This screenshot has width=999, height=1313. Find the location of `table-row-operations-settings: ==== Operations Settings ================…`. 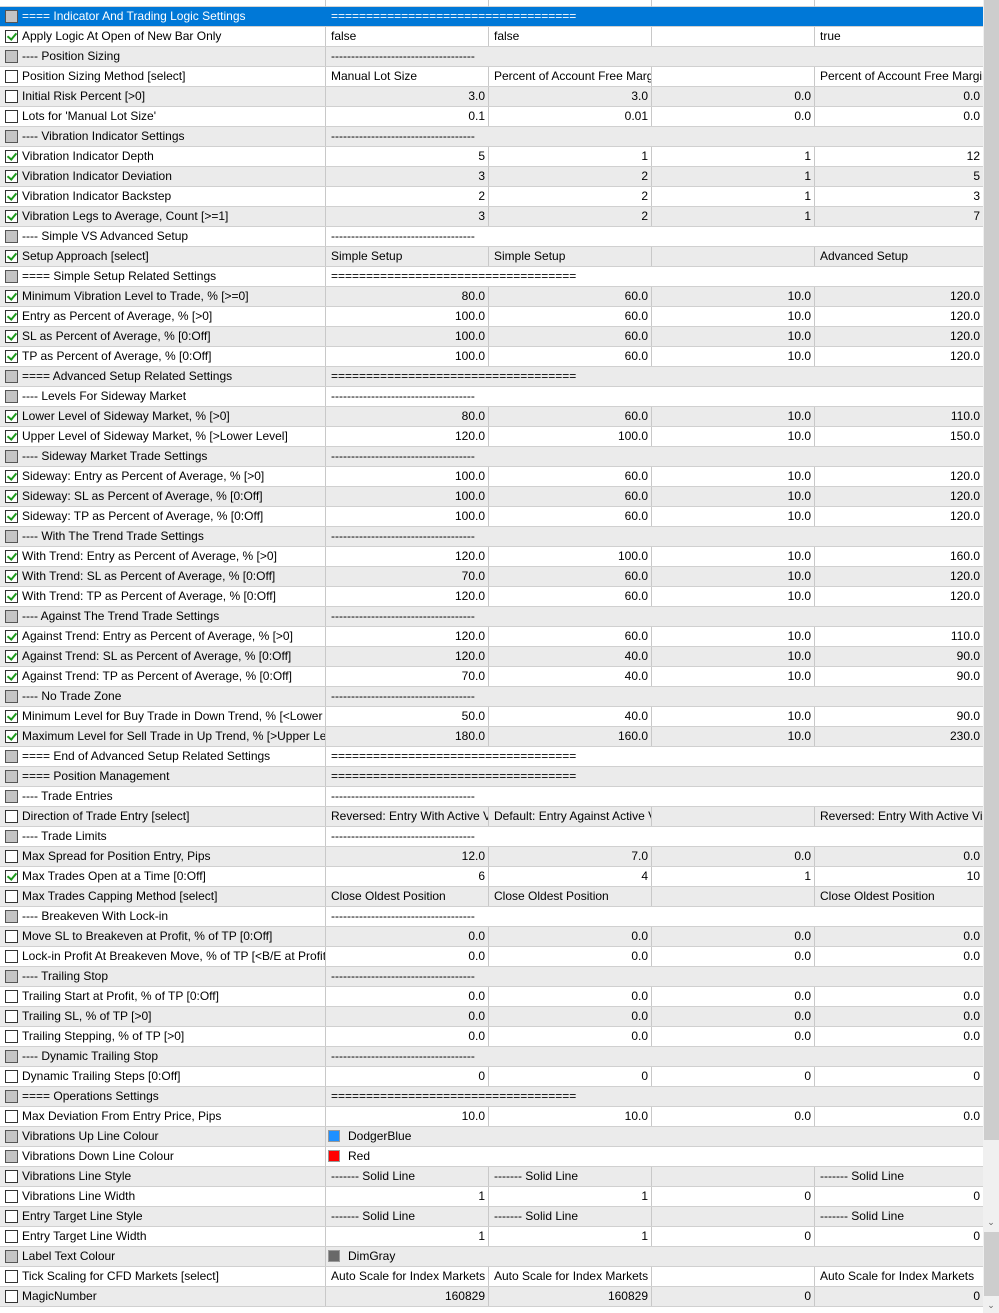

table-row-operations-settings: ==== Operations Settings ================… is located at coordinates (491, 1097).